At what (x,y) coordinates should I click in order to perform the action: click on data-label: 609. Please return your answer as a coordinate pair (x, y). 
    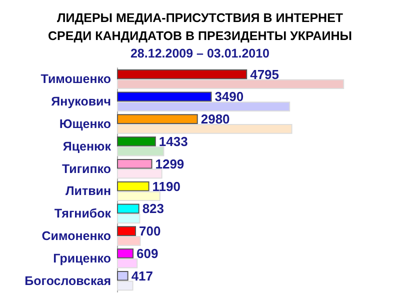
    Looking at the image, I should click on (147, 253).